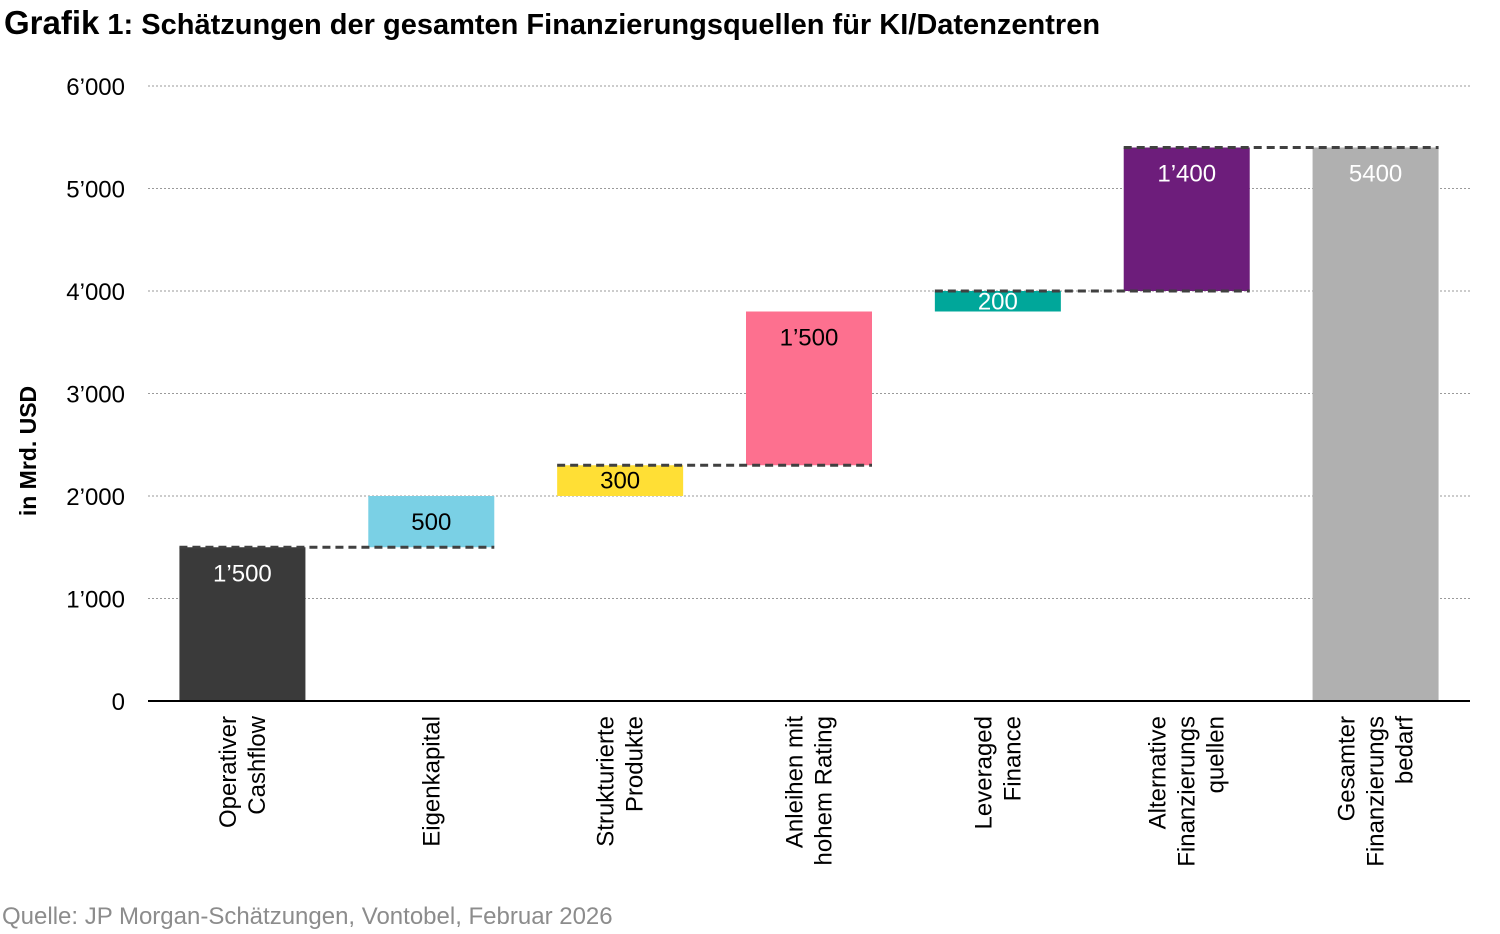 The width and height of the screenshot is (1500, 934). What do you see at coordinates (28, 451) in the screenshot?
I see `y-axis-label: in Mrd. USD` at bounding box center [28, 451].